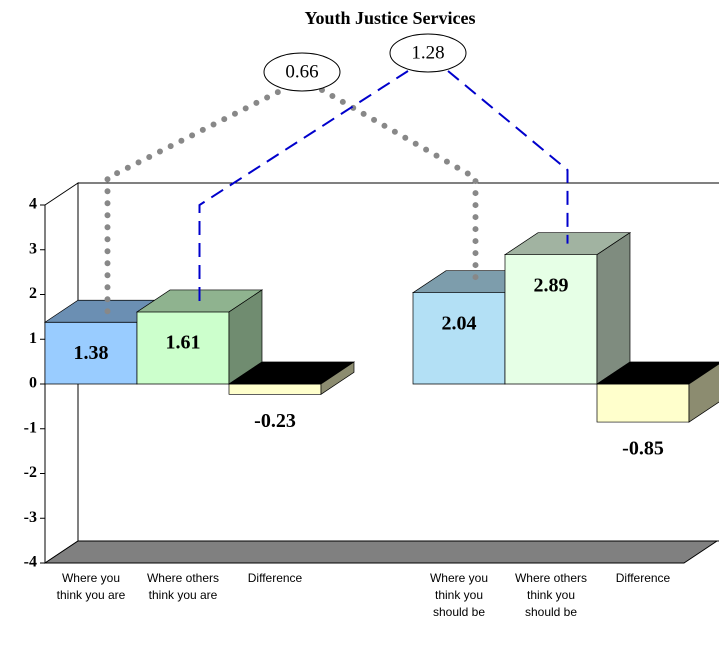 Image resolution: width=719 pixels, height=662 pixels. I want to click on annotation-label: 0.66, so click(301, 71).